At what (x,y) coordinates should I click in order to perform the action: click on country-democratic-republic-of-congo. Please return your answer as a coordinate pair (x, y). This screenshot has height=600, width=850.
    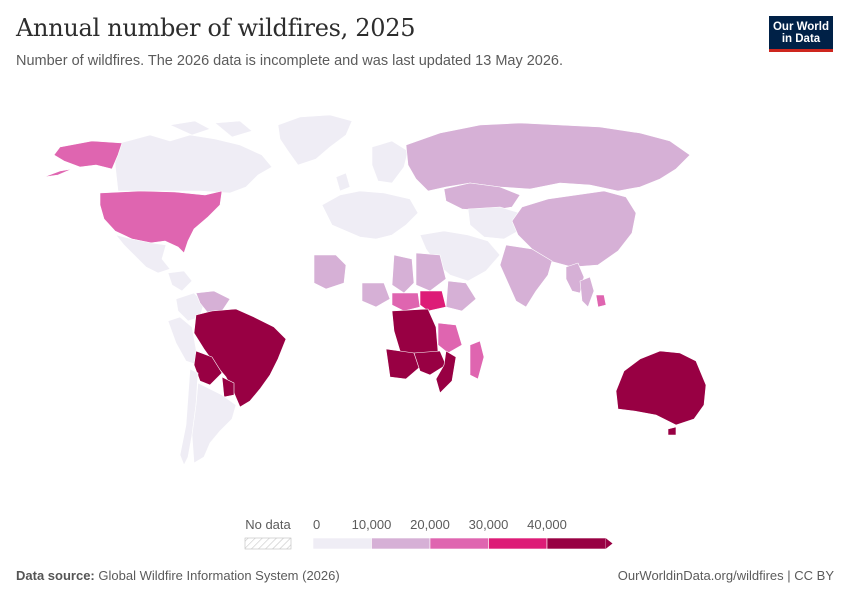
    Looking at the image, I should click on (415, 333).